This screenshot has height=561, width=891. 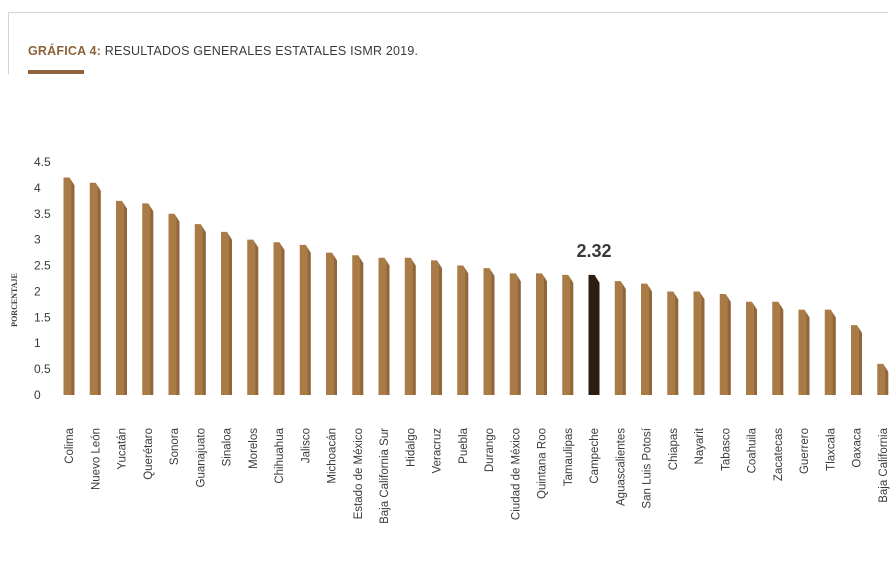 I want to click on x-tick-label: Querétaro, so click(x=149, y=454).